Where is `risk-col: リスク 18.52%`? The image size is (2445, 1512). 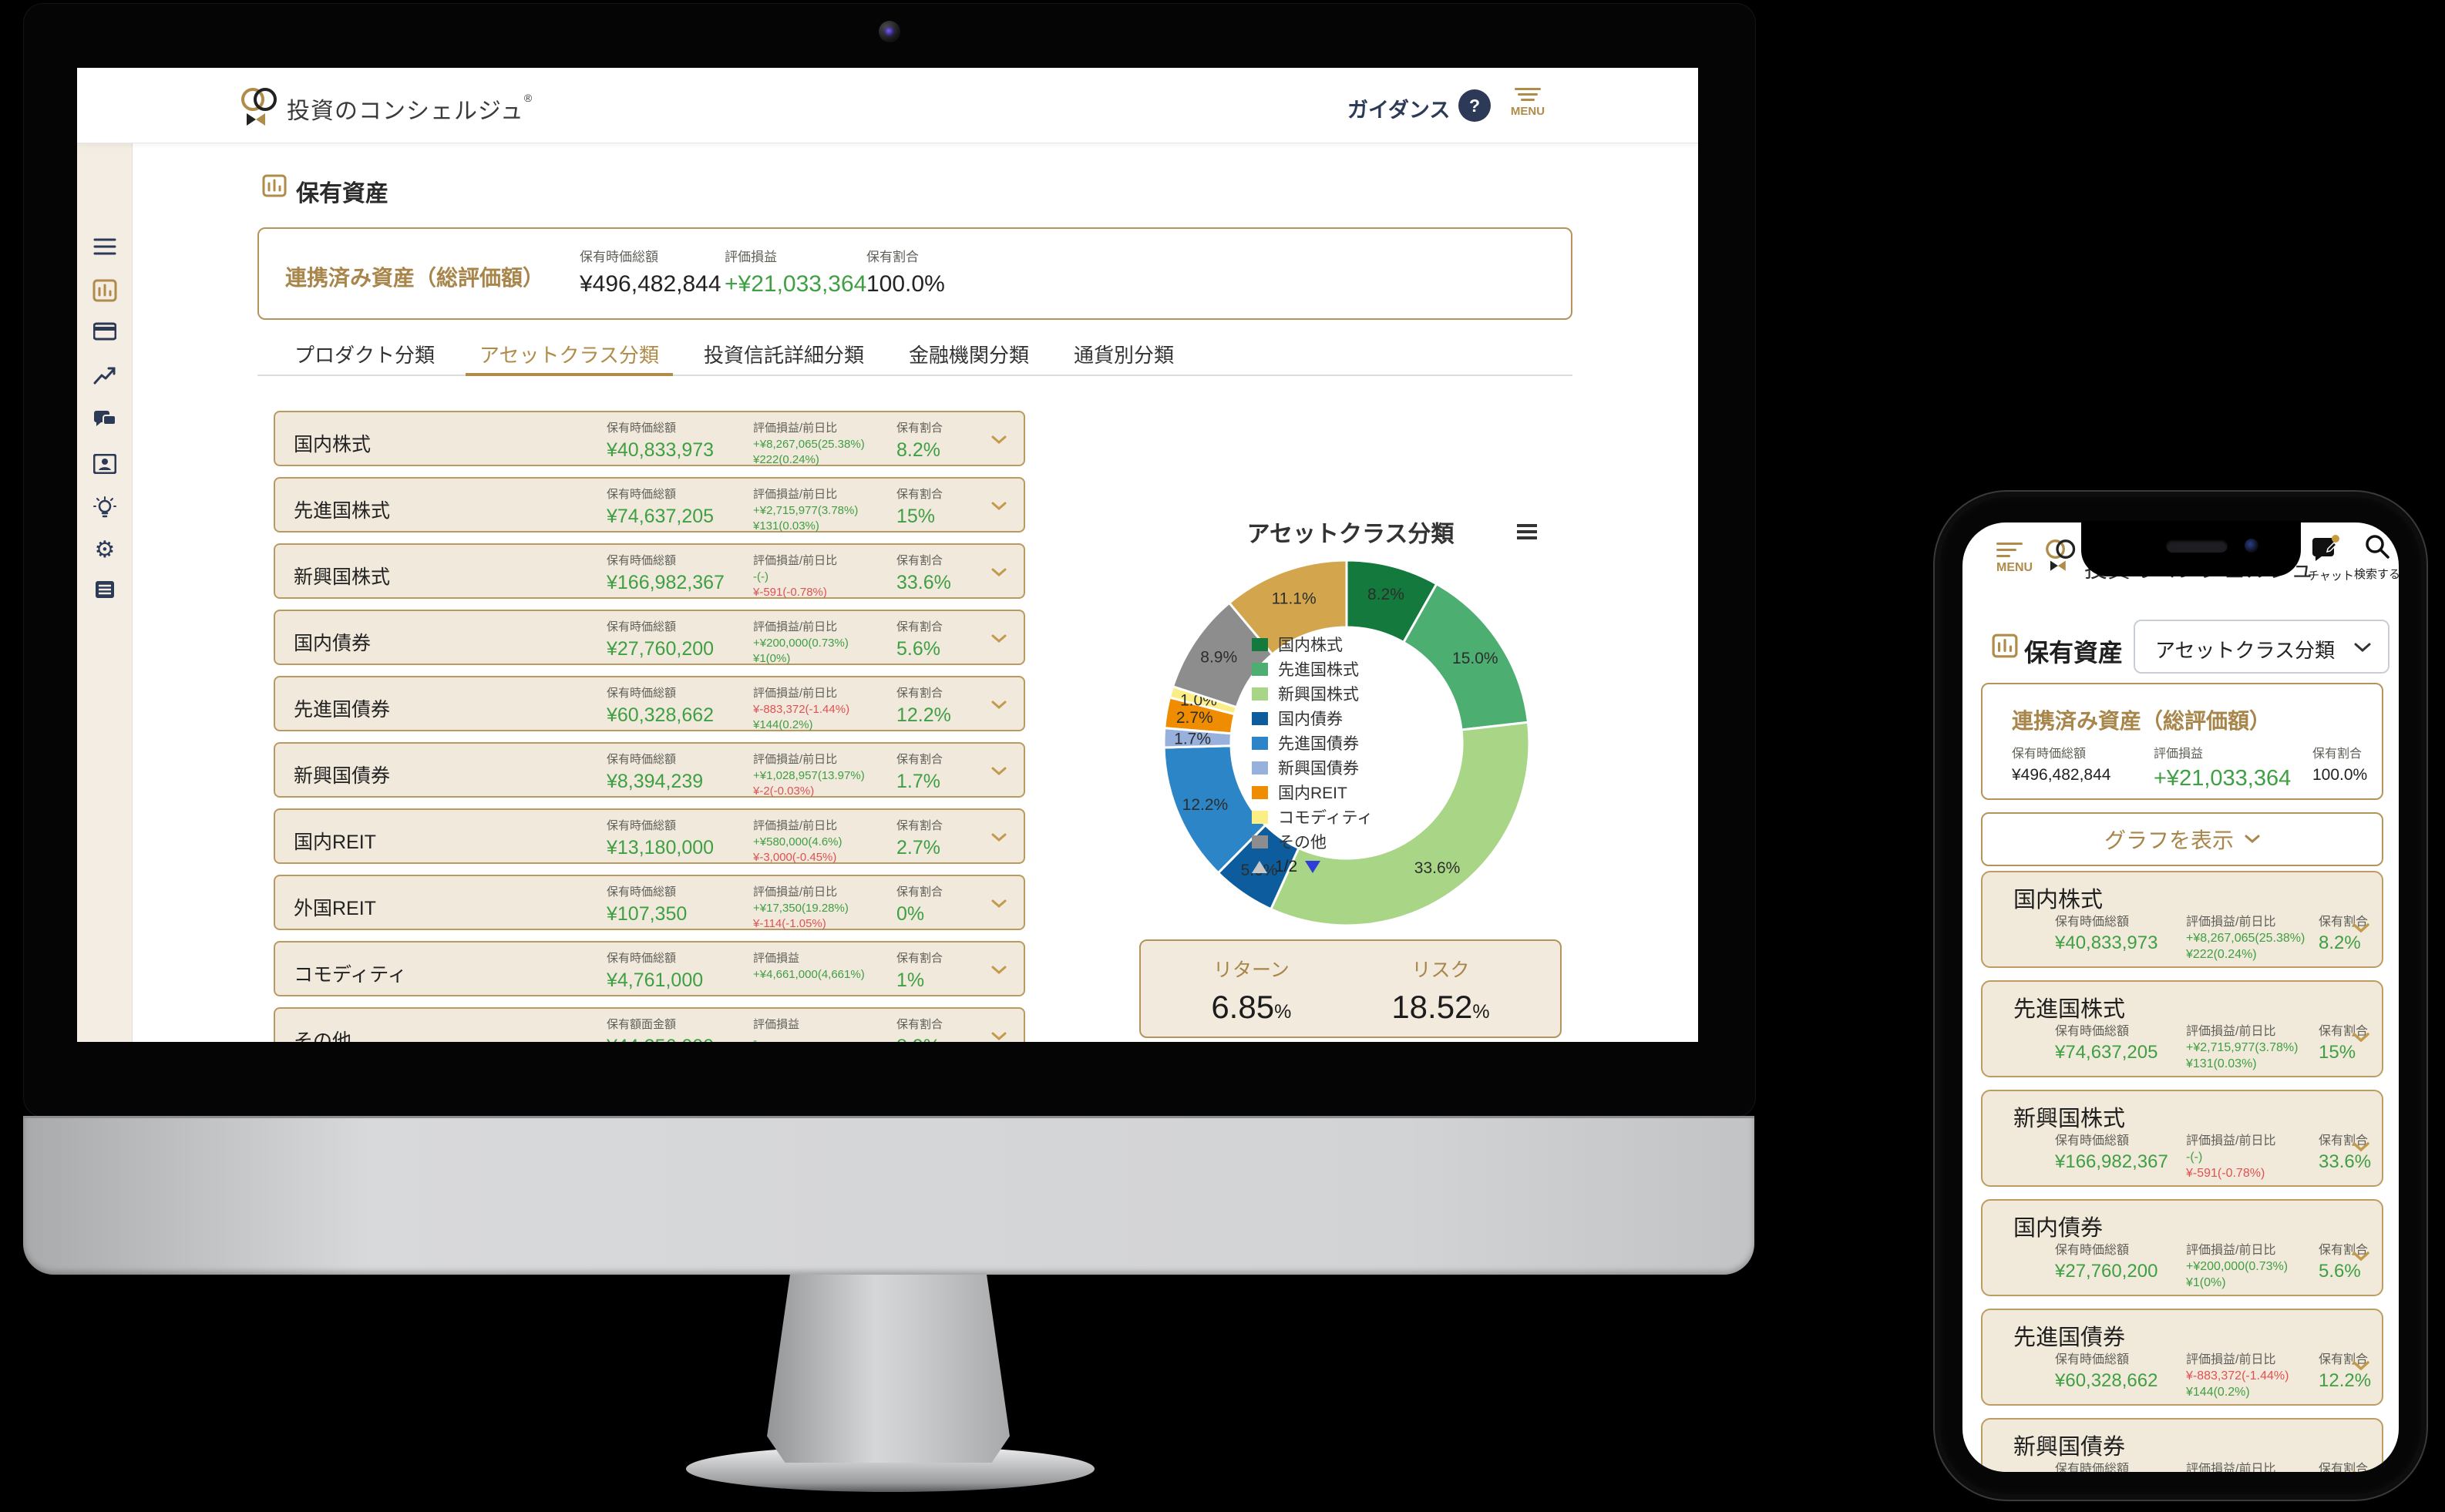
risk-col: リスク 18.52% is located at coordinates (1440, 989).